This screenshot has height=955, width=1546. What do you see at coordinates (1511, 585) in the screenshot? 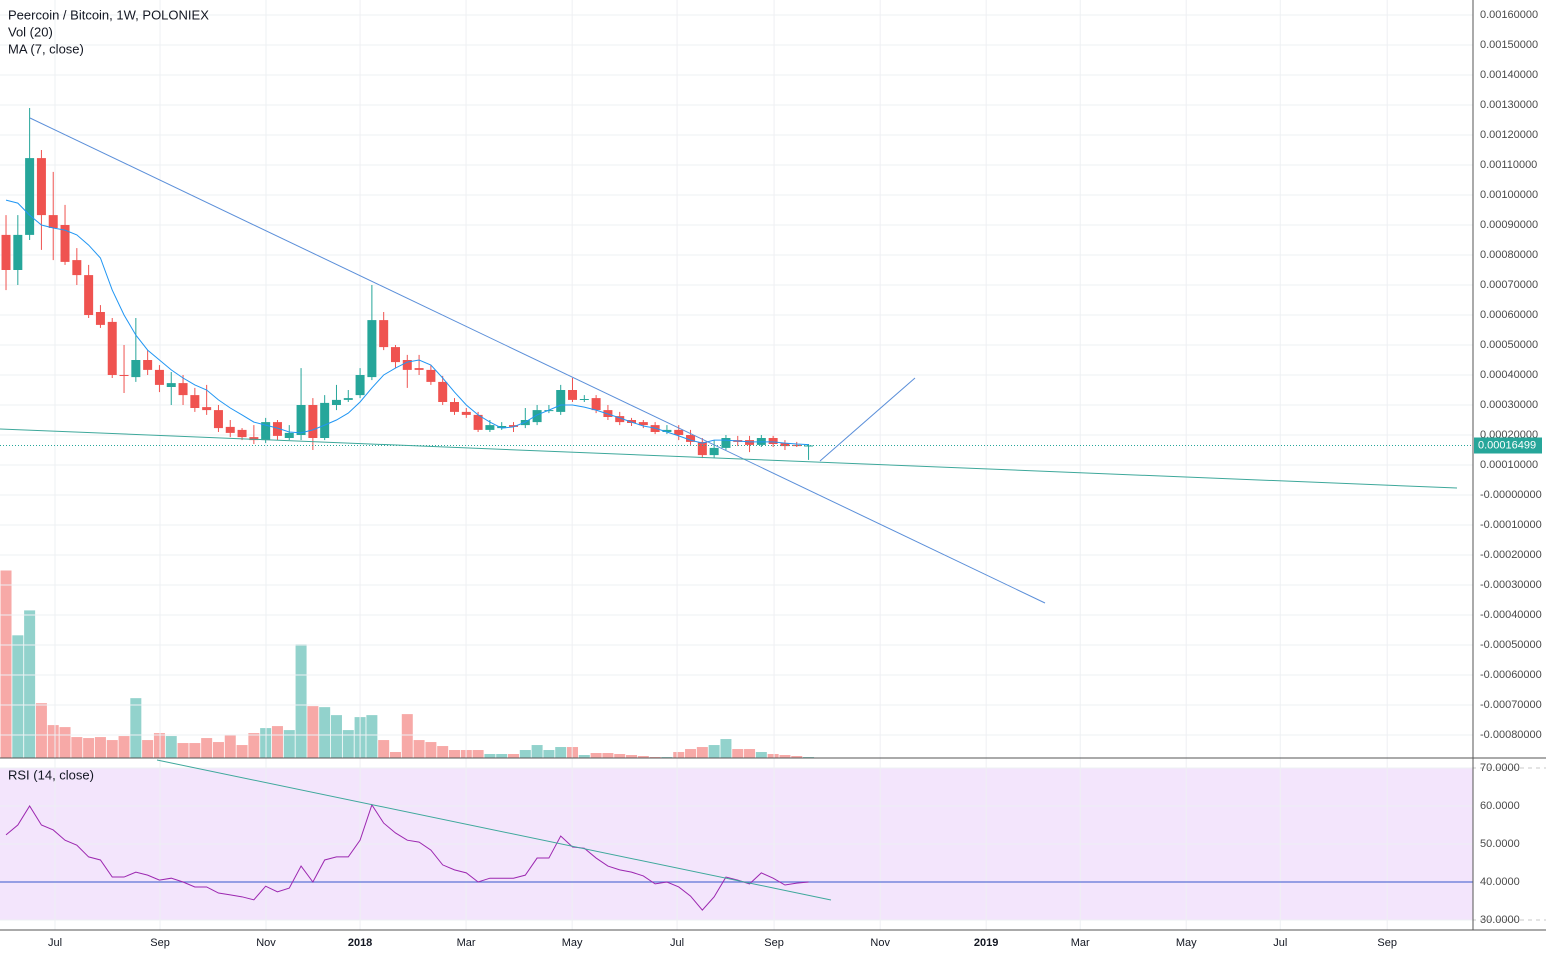
I see `y-tick-label: -0.00030000` at bounding box center [1511, 585].